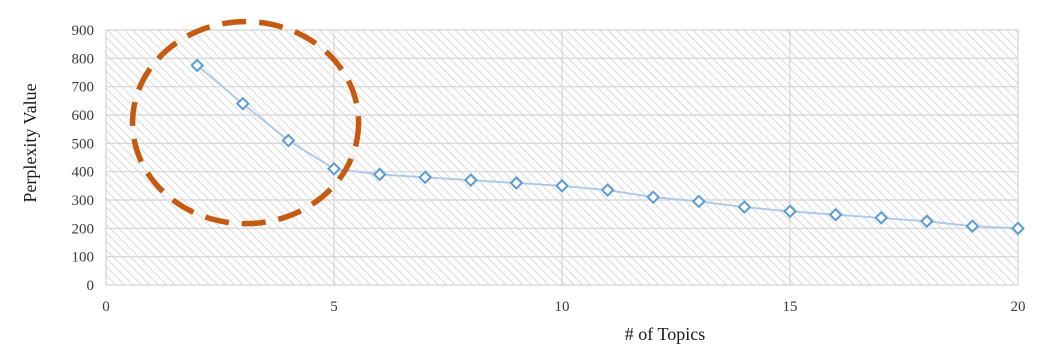  What do you see at coordinates (83, 173) in the screenshot?
I see `y-tick-label: 400` at bounding box center [83, 173].